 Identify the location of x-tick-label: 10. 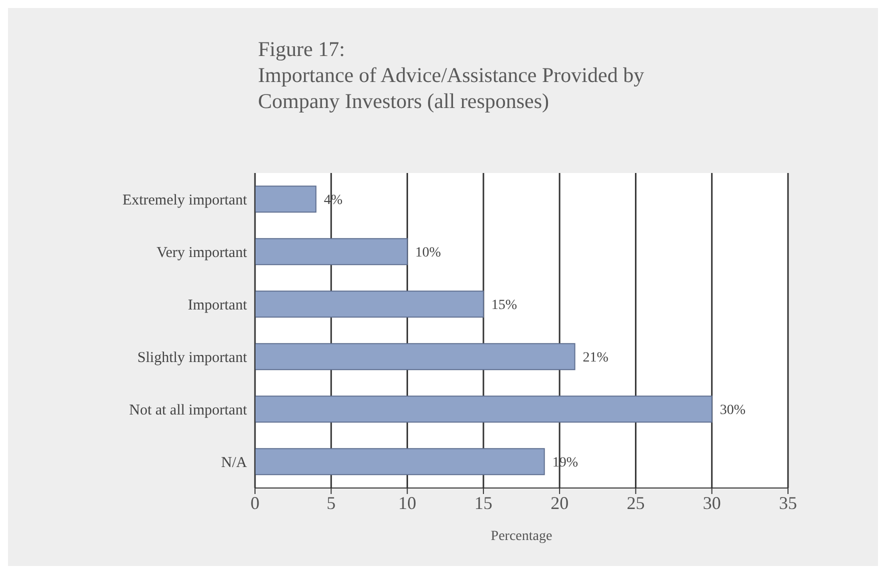
(407, 502).